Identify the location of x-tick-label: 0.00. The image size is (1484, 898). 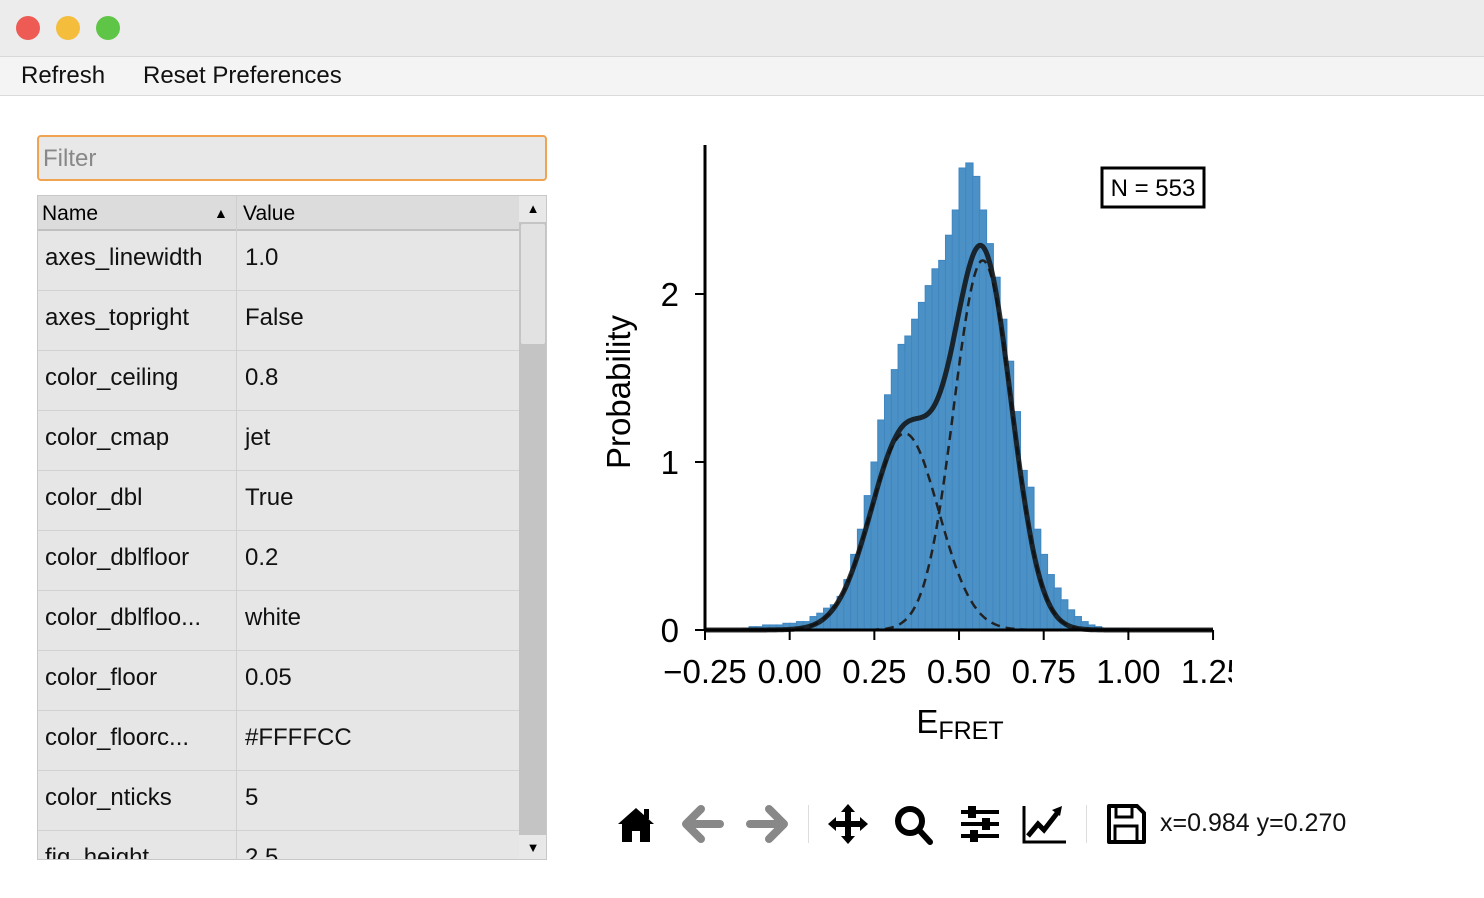
(790, 671).